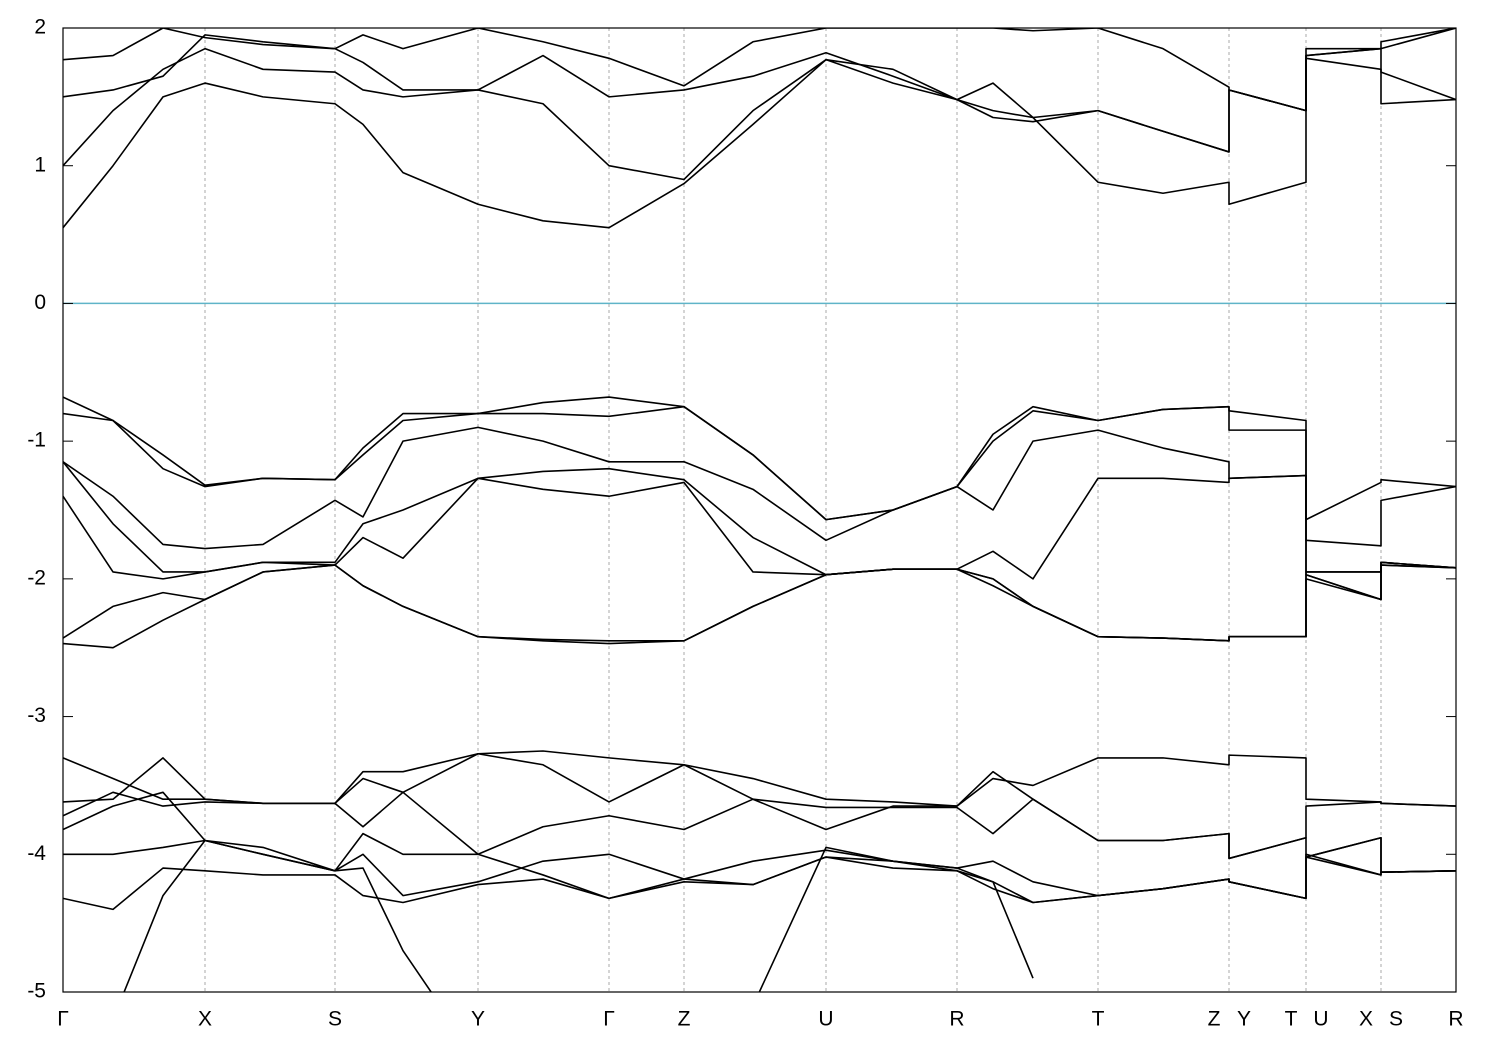  Describe the element at coordinates (36, 853) in the screenshot. I see `y-tick-label: -4` at that location.